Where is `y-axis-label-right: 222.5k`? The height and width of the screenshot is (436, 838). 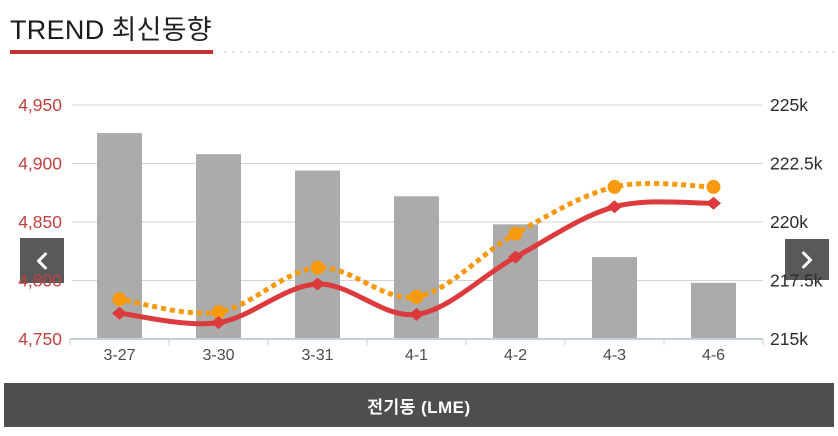
y-axis-label-right: 222.5k is located at coordinates (796, 164).